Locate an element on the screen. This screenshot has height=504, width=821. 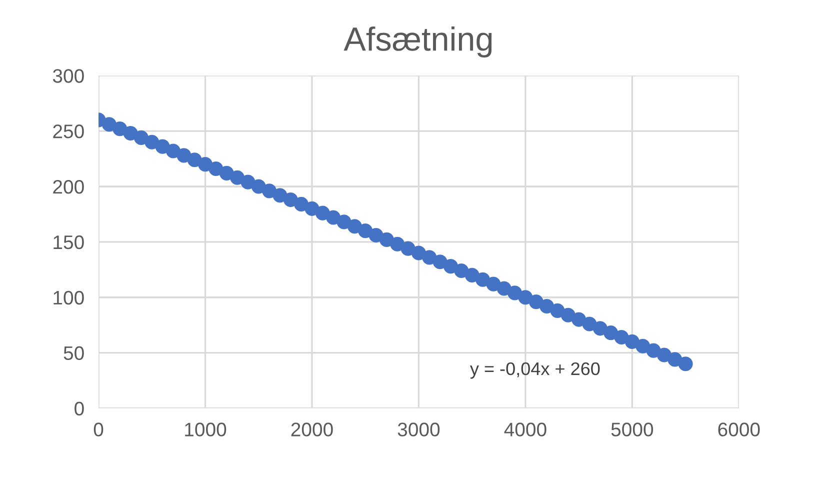
x-tick-label: 0 is located at coordinates (99, 429).